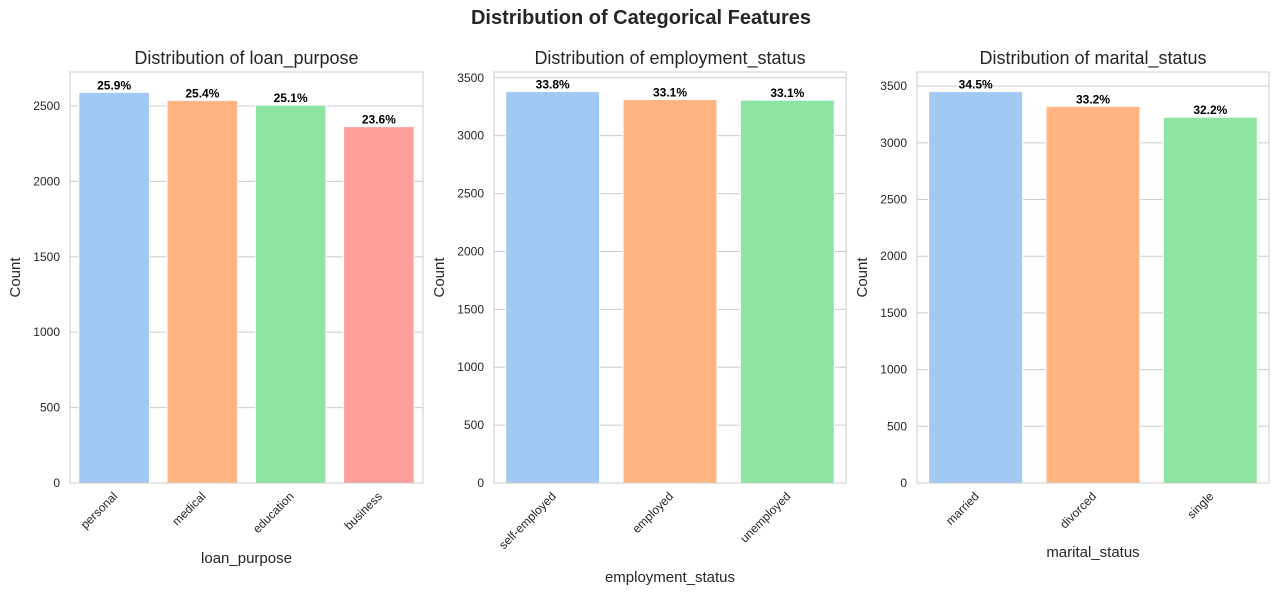 This screenshot has height=600, width=1282. I want to click on bar-employed, so click(670, 291).